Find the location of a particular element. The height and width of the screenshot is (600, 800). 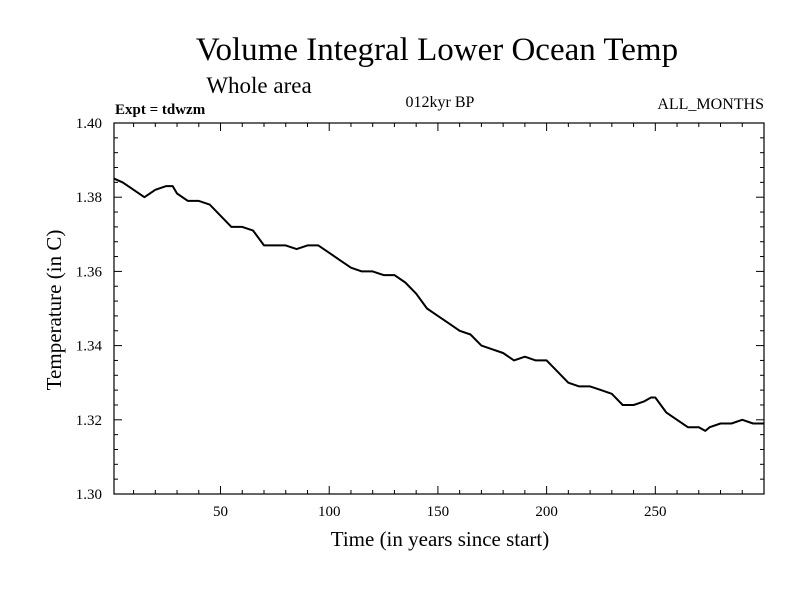

y-tick-label: 1.38 is located at coordinates (89, 198).